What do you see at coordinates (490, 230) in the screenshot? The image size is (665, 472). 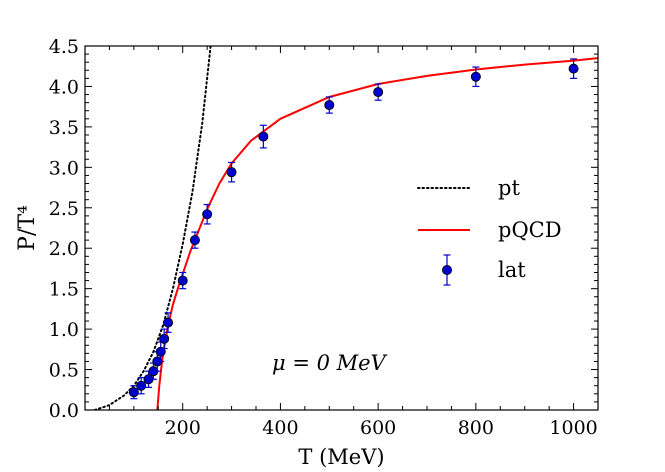 I see `legend-entry-pqcd: pQCD` at bounding box center [490, 230].